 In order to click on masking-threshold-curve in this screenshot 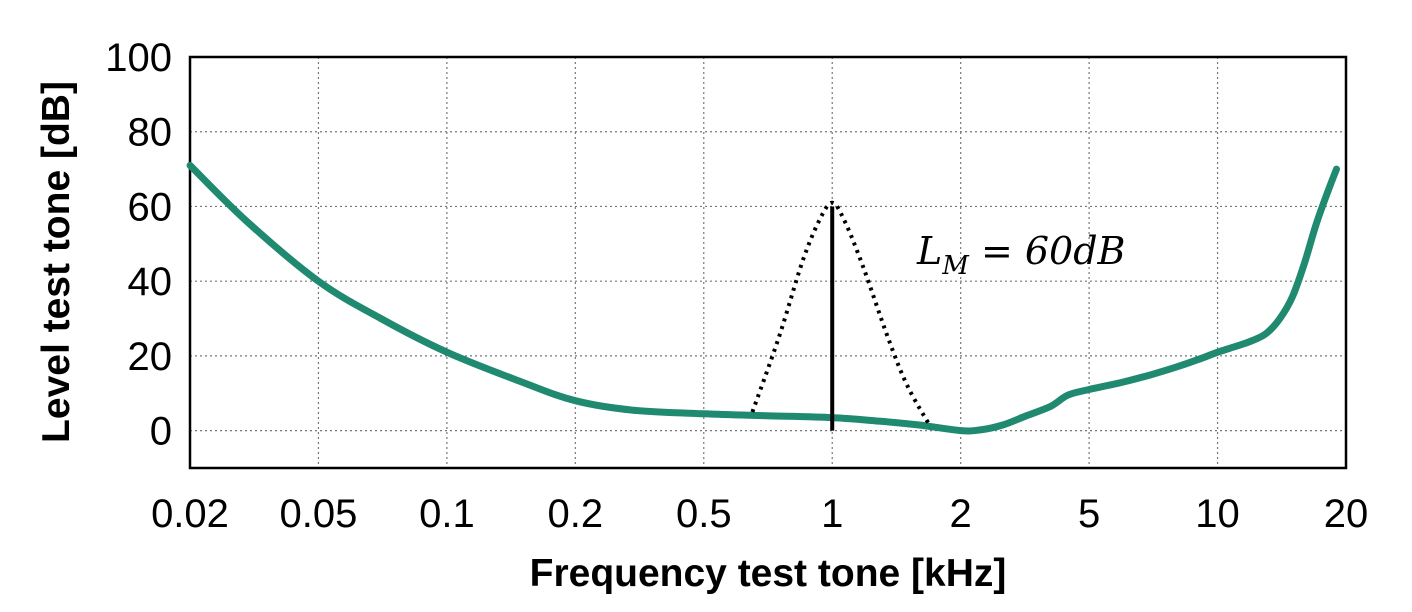, I will do `click(841, 314)`.